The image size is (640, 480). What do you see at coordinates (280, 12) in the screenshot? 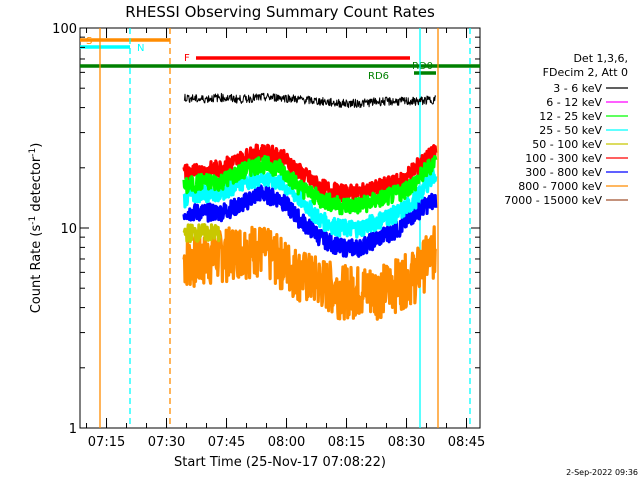
I see `chart-title: RHESSI Observing Summary Count Rates` at bounding box center [280, 12].